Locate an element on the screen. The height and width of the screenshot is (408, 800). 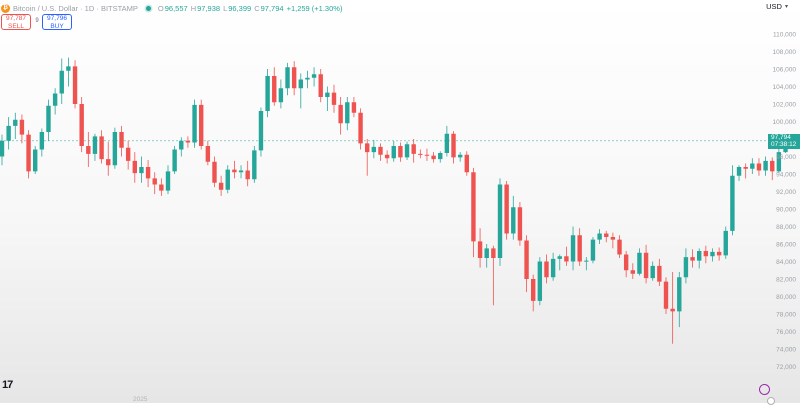
replay-icon is located at coordinates (764, 389).